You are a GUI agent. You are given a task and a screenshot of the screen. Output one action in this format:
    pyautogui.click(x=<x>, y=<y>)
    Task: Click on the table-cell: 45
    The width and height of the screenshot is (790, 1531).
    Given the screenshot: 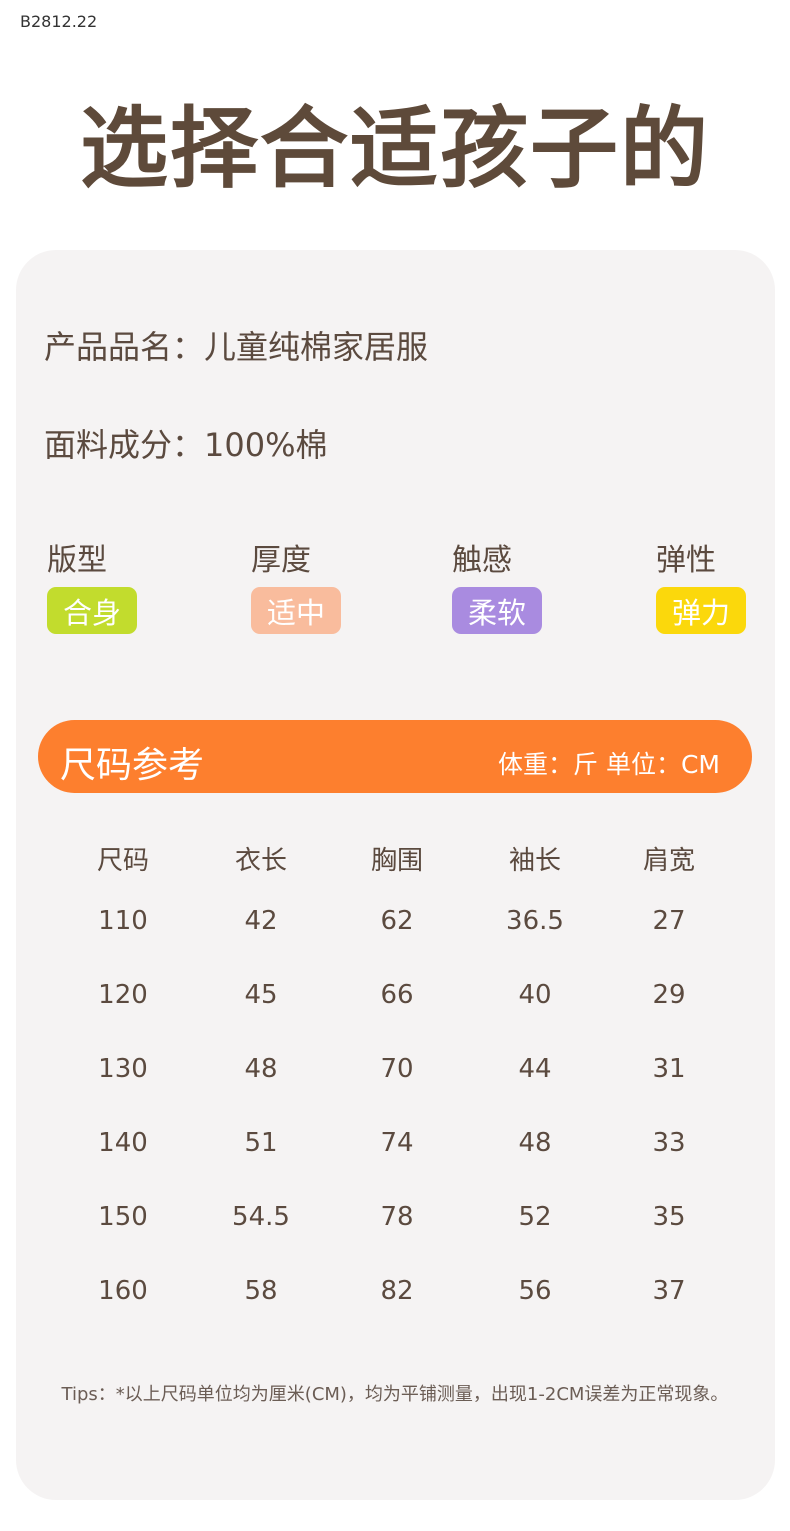 What is the action you would take?
    pyautogui.click(x=261, y=995)
    